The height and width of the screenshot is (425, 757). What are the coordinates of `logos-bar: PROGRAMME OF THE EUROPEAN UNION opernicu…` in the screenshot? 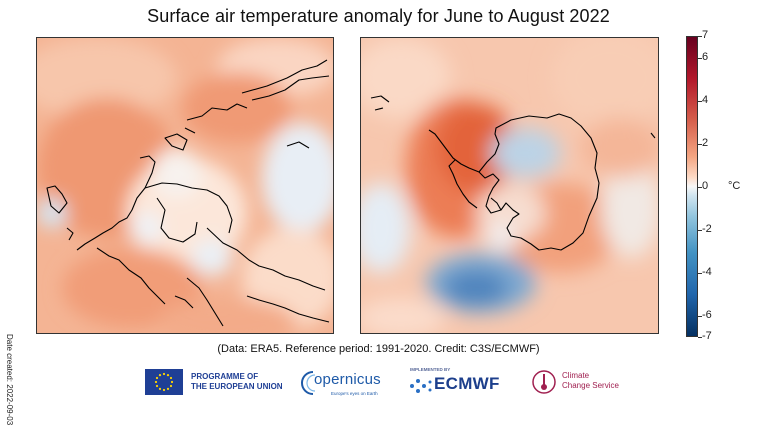 It's located at (378, 383).